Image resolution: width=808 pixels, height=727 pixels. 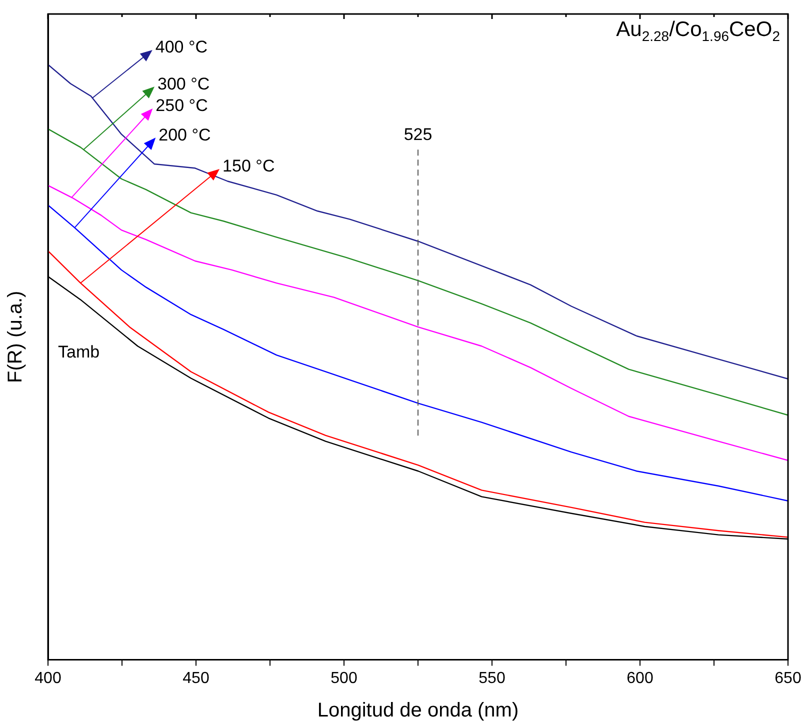 What do you see at coordinates (182, 106) in the screenshot?
I see `legend-label: 250 °C` at bounding box center [182, 106].